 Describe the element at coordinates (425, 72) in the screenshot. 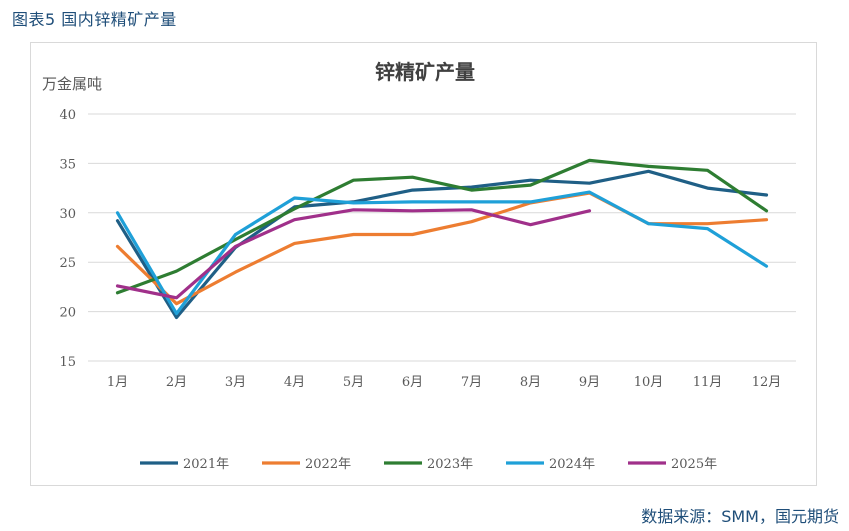

I see `chart-title: 锌精矿产量` at that location.